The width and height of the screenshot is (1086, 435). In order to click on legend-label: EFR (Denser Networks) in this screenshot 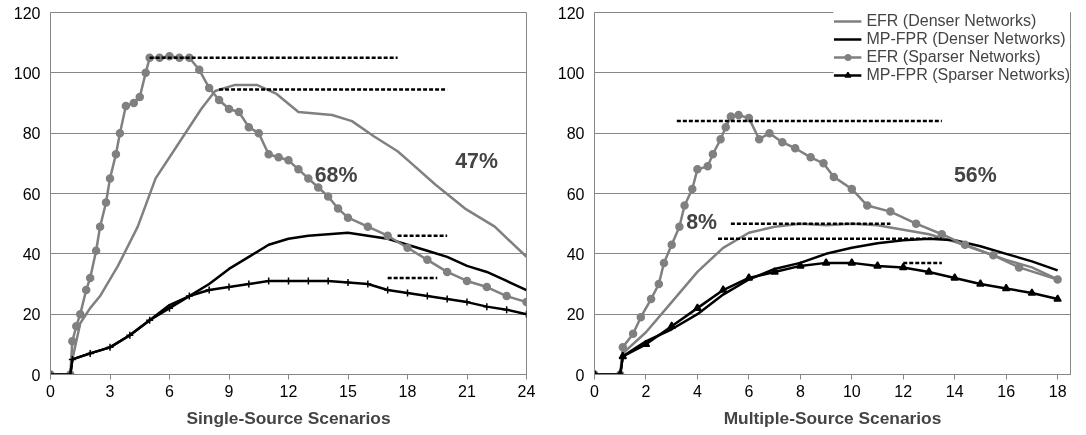, I will do `click(951, 21)`.